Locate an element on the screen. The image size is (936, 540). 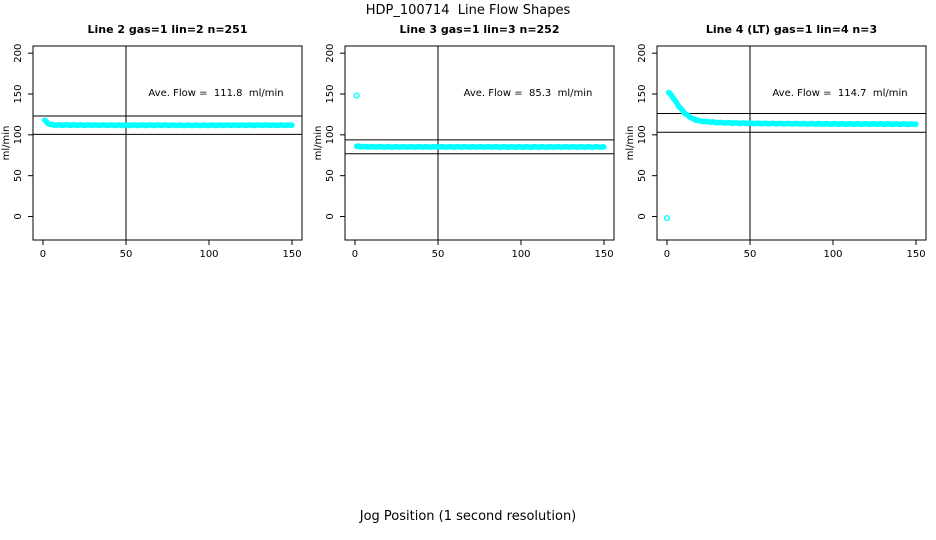
average-flow-annotation: Ave. Flow = 114.7 ml/min is located at coordinates (839, 93).